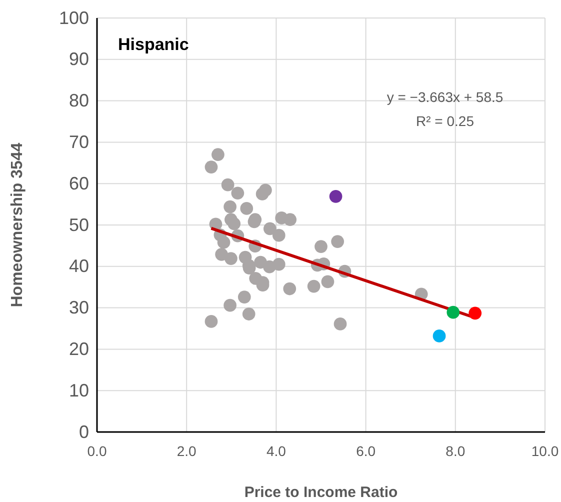  Describe the element at coordinates (321, 492) in the screenshot. I see `x-axis-title: Price to Income Ratio` at that location.